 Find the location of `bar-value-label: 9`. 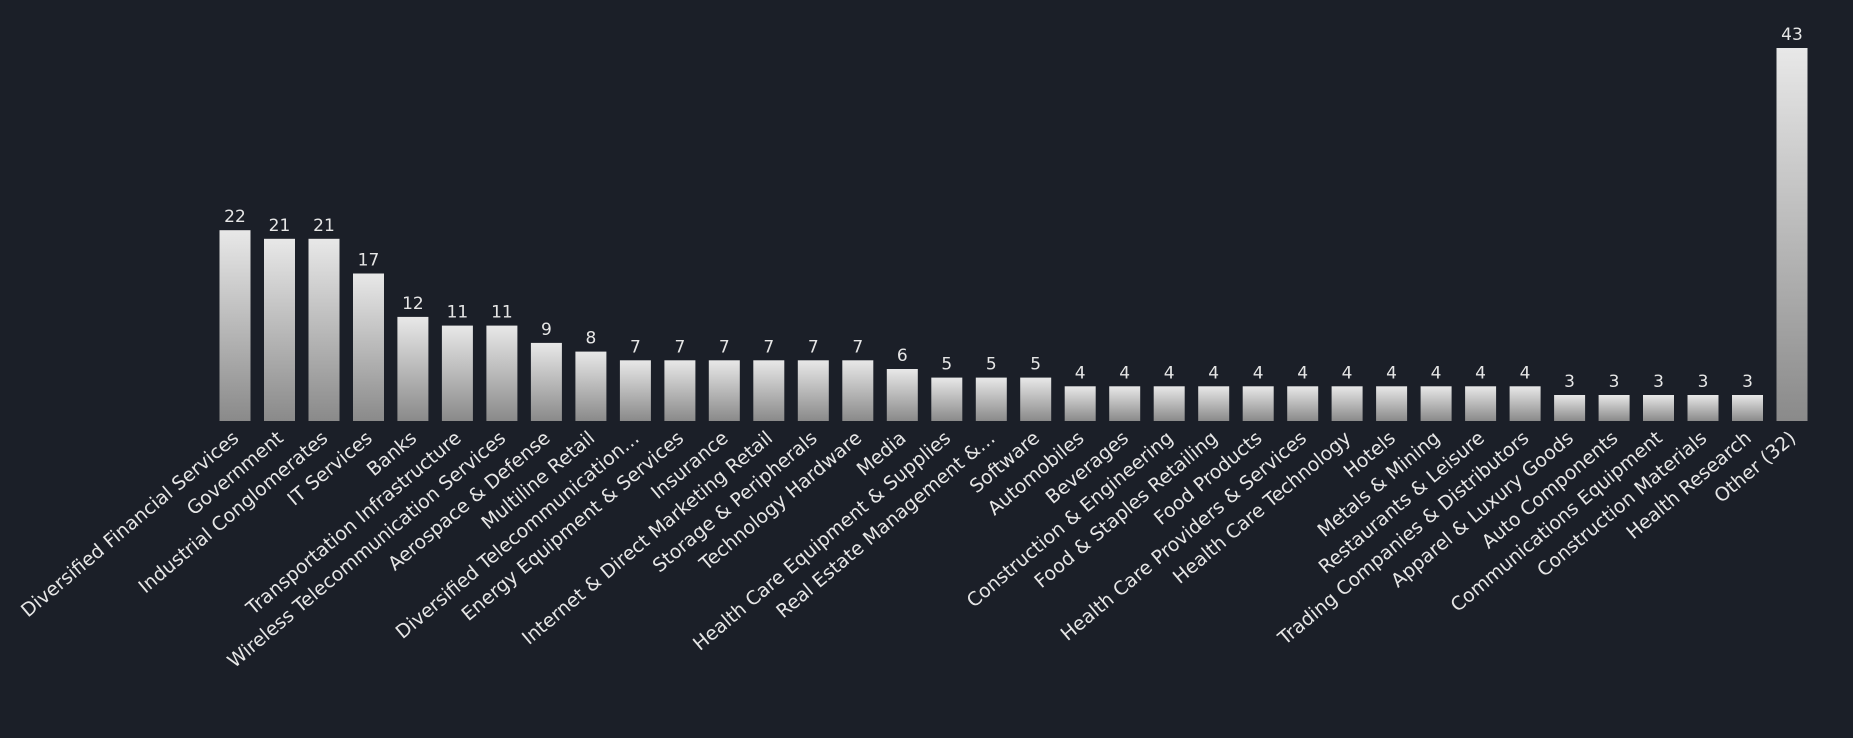

bar-value-label: 9 is located at coordinates (546, 330).